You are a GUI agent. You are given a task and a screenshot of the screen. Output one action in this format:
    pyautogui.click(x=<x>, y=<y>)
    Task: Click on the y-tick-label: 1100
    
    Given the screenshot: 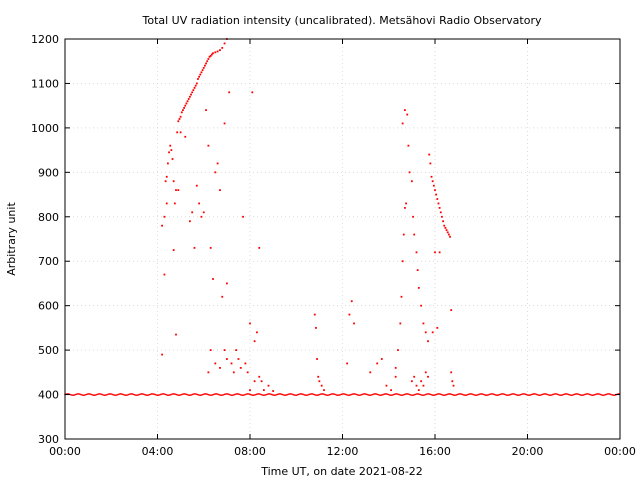 What is the action you would take?
    pyautogui.click(x=45, y=83)
    